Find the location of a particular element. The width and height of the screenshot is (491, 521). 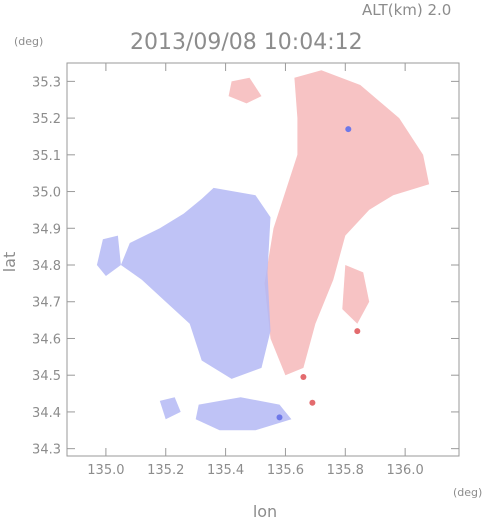

x-unit-label: (deg) is located at coordinates (467, 492).